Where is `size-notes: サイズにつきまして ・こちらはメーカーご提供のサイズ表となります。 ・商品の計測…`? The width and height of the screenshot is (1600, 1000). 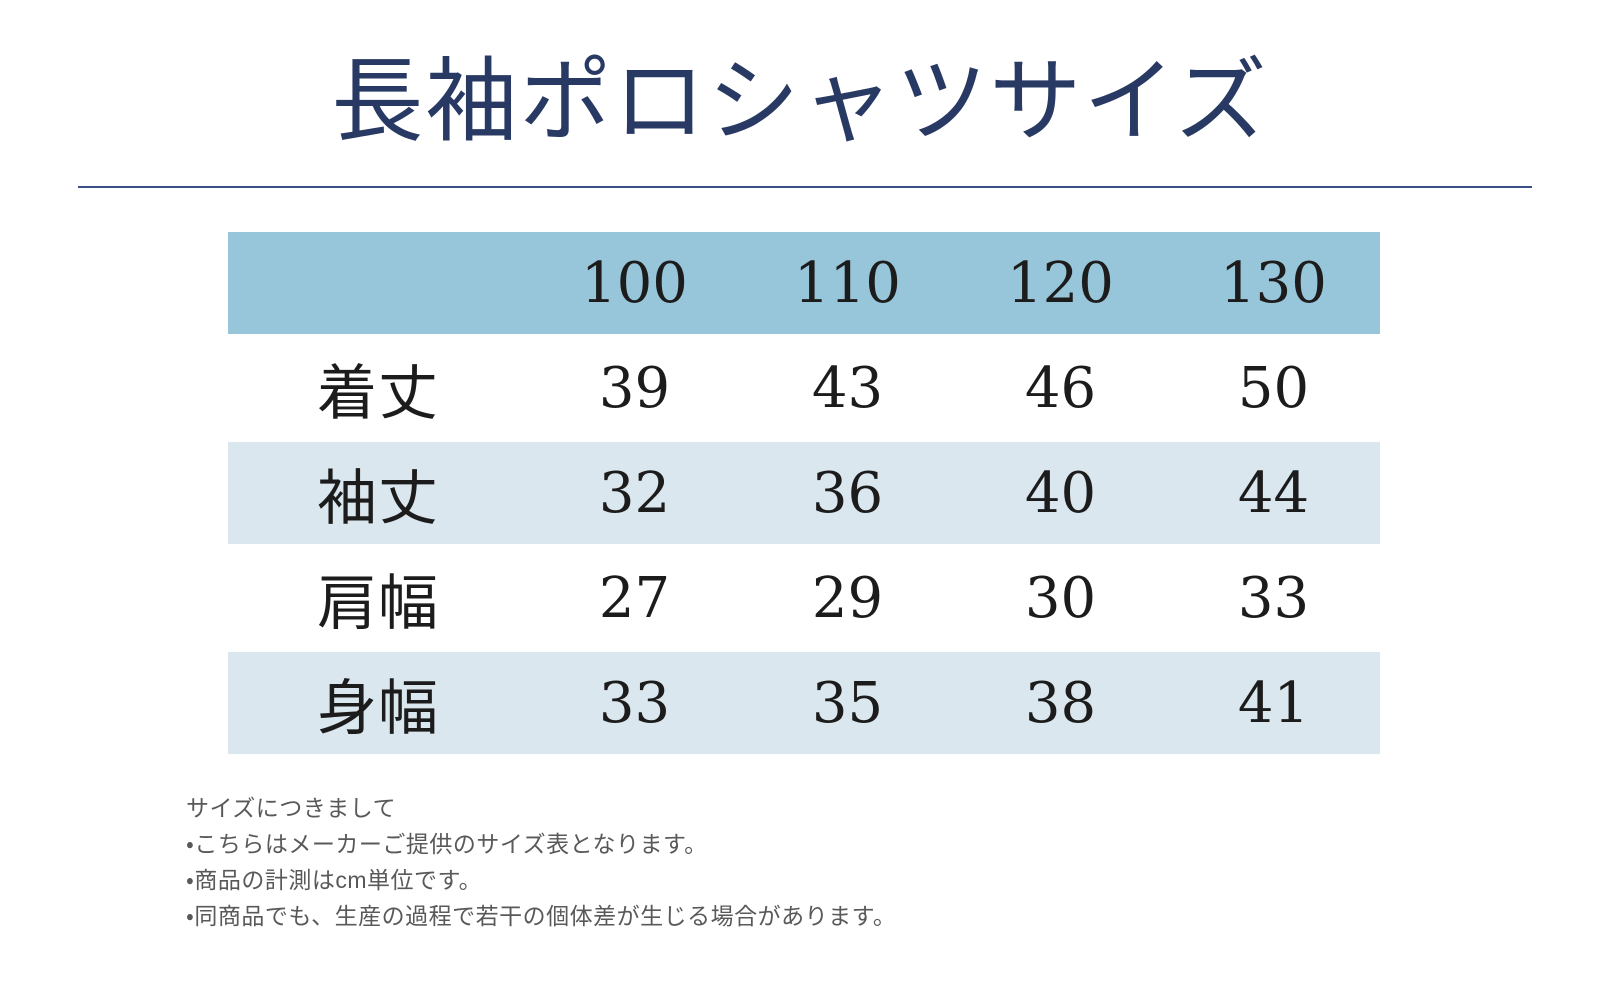 size-notes: サイズにつきまして ・こちらはメーカーご提供のサイズ表となります。 ・商品の計測… is located at coordinates (541, 862).